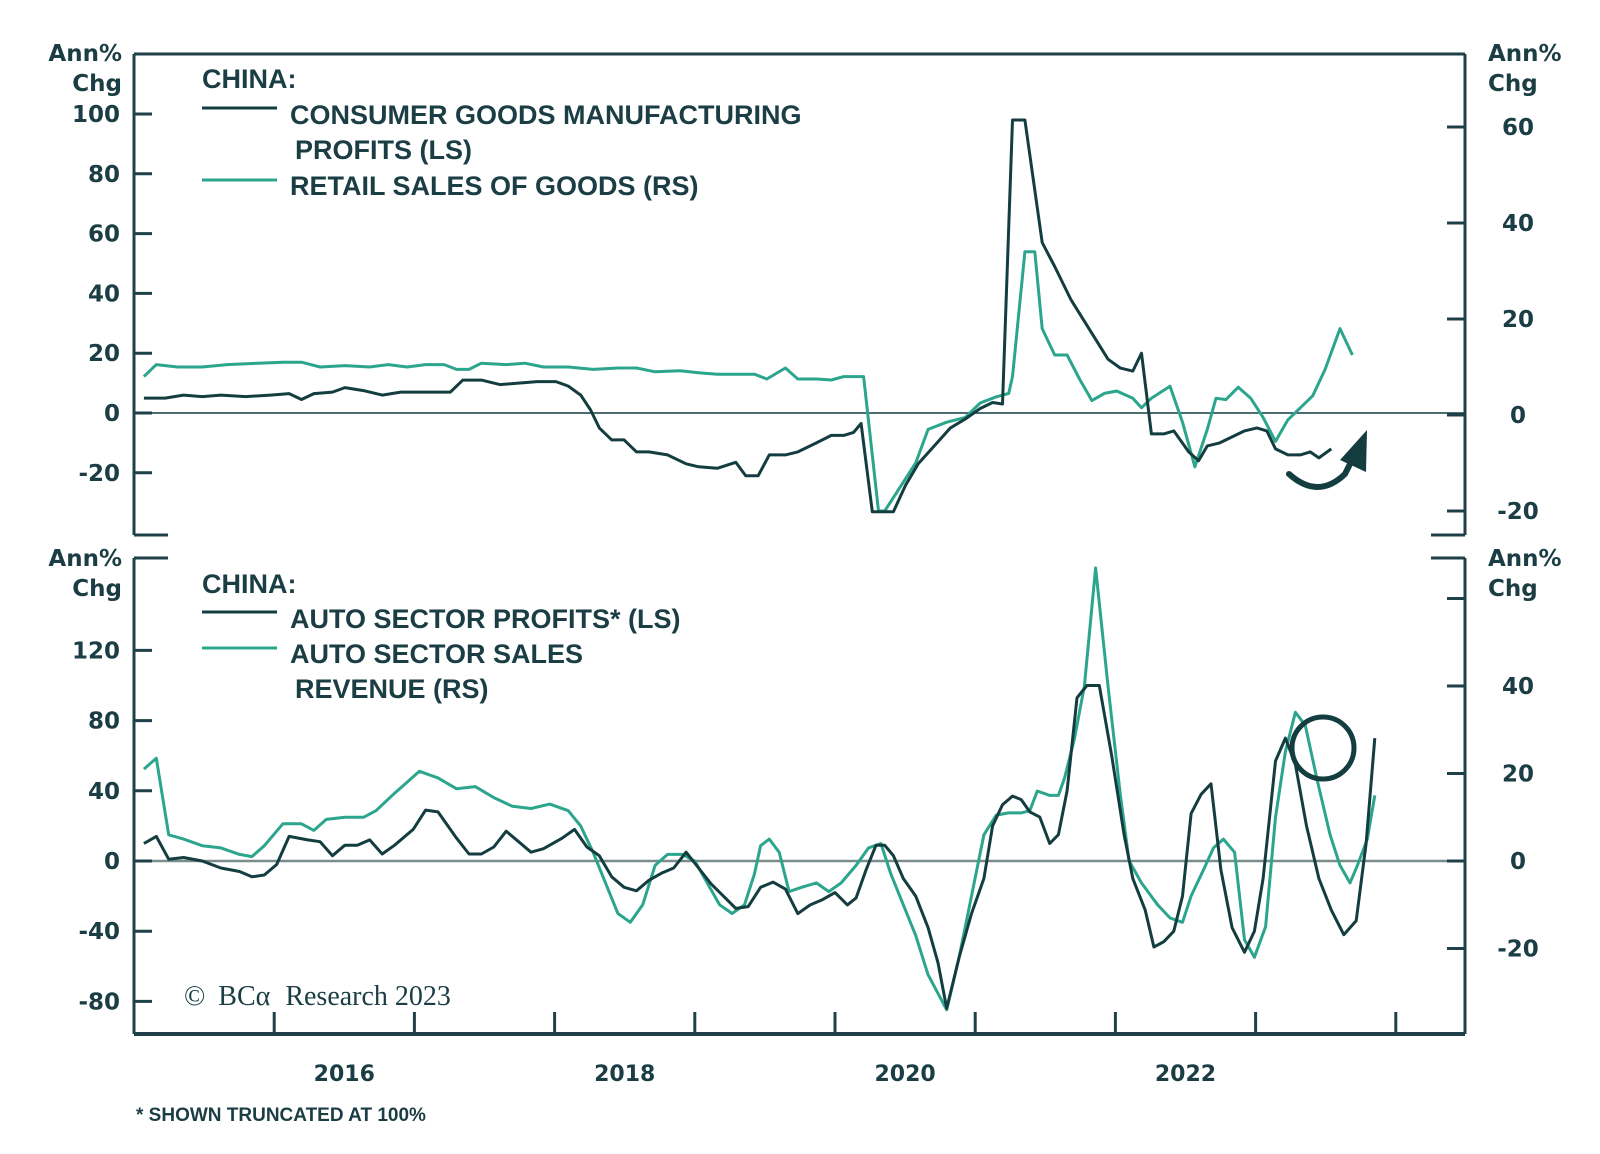  I want to click on x-axis, so click(835, 1023).